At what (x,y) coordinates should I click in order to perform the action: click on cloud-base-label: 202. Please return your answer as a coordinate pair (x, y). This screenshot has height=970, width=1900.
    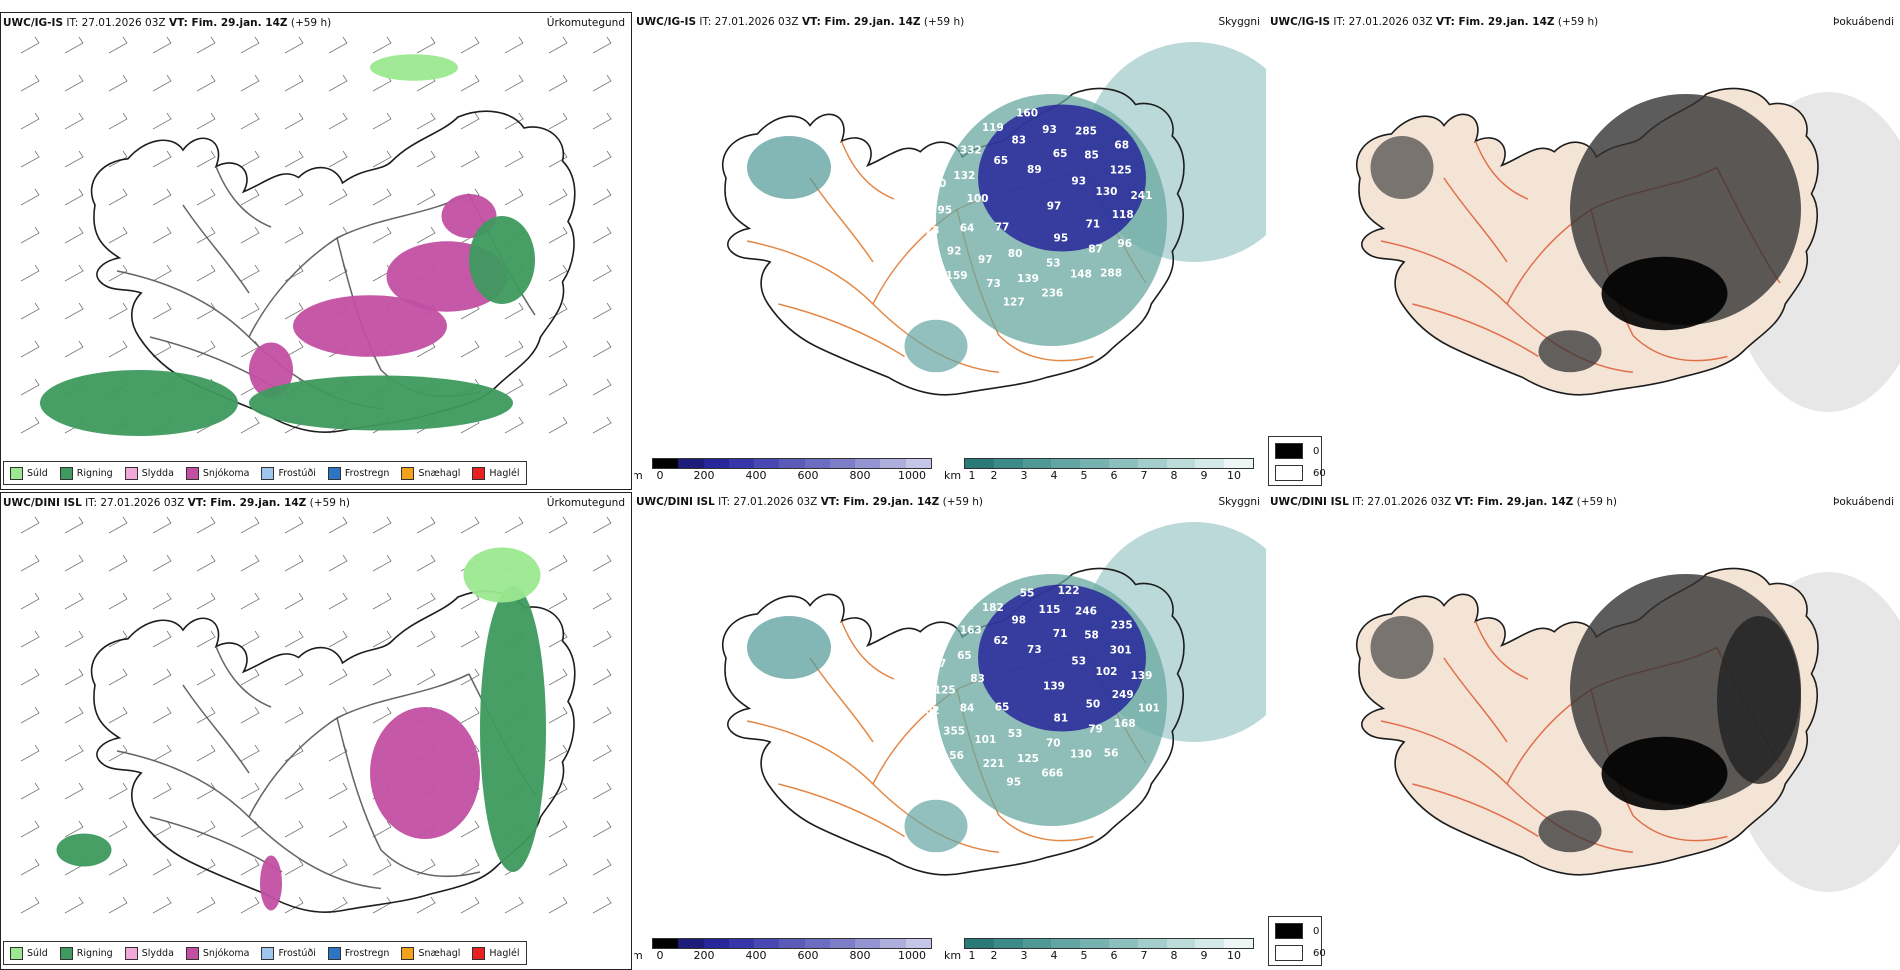
    Looking at the image, I should click on (929, 711).